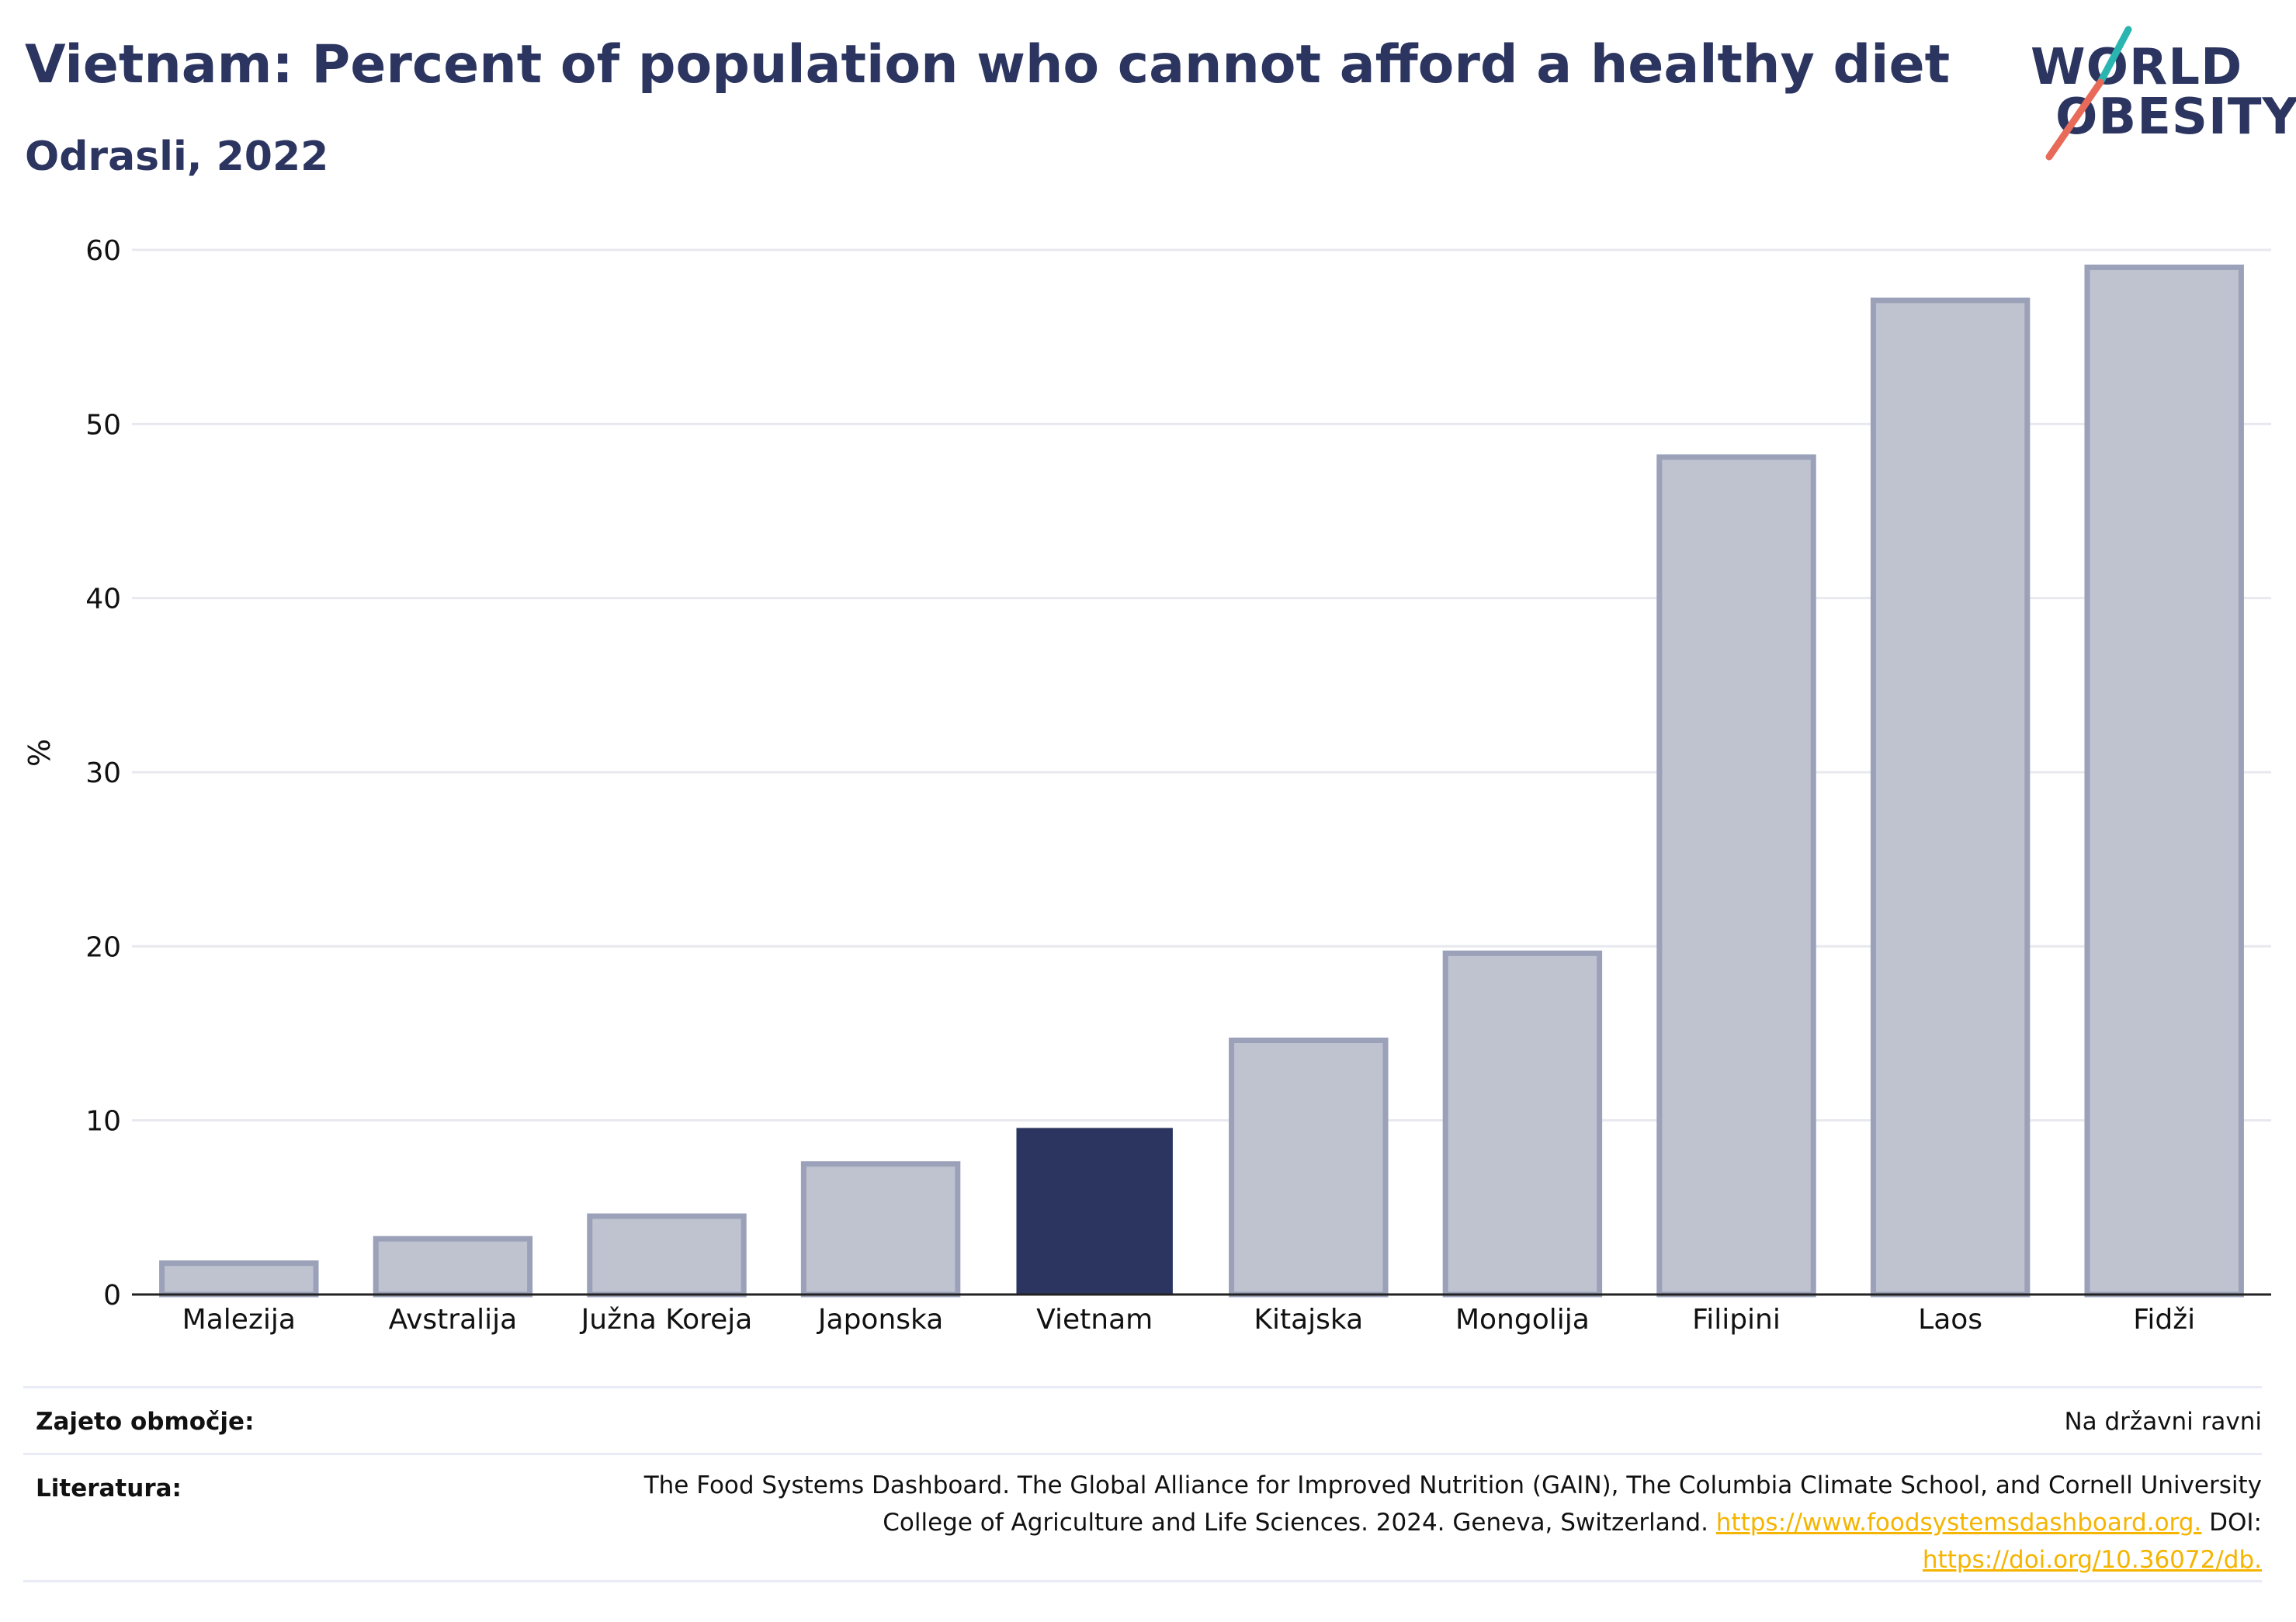  Describe the element at coordinates (2137, 67) in the screenshot. I see `logo-word-world: WORLD` at that location.